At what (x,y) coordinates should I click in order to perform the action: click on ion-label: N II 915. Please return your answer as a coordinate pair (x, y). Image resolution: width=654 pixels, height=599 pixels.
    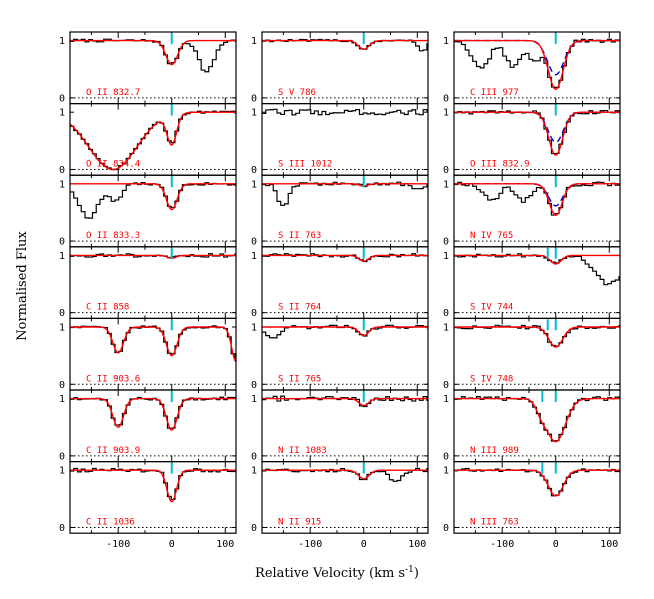
    Looking at the image, I should click on (299, 522).